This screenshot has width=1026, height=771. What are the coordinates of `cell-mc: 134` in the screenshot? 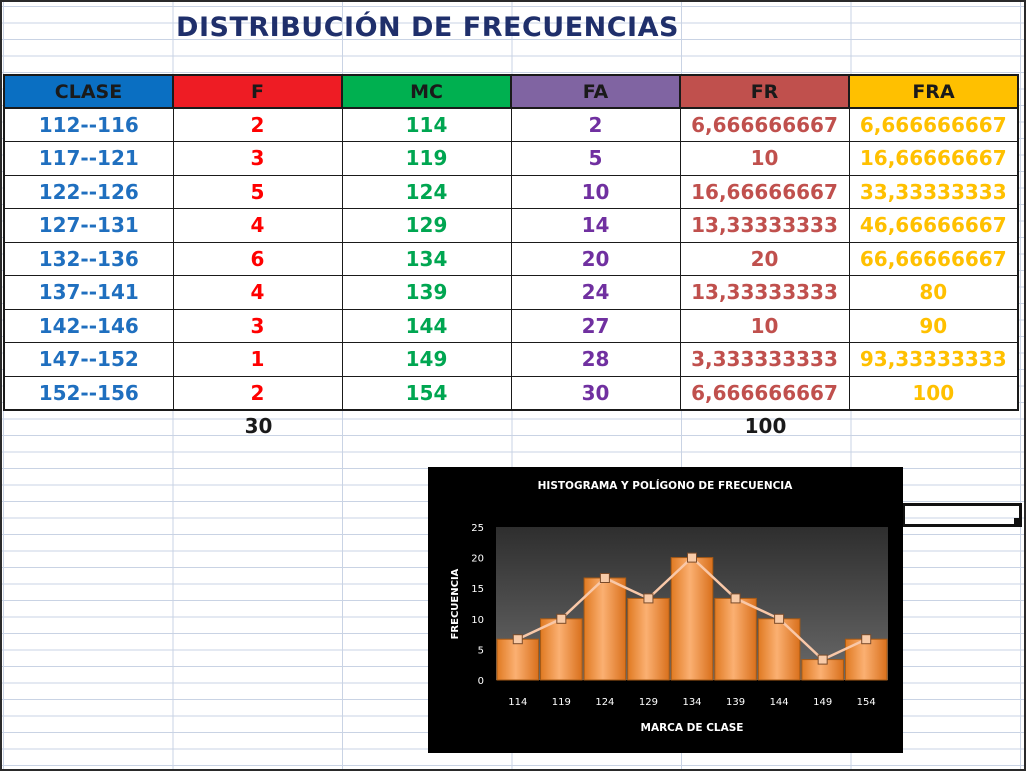 It's located at (426, 258).